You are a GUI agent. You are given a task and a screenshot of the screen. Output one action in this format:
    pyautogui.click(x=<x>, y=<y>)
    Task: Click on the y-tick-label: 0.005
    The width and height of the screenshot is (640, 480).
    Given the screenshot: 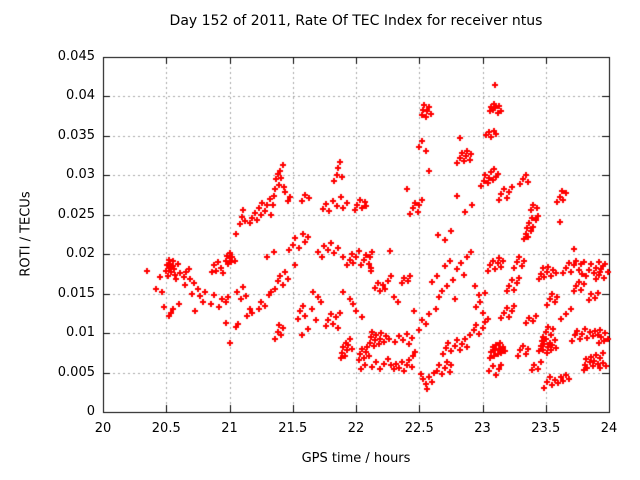 What is the action you would take?
    pyautogui.click(x=76, y=372)
    